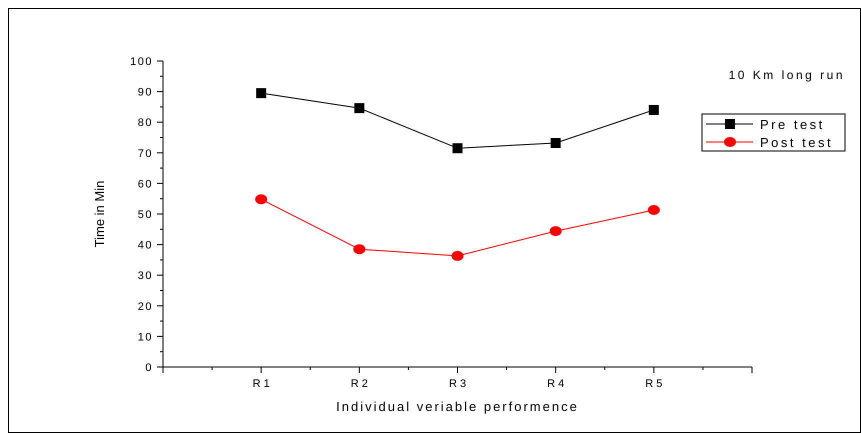 The height and width of the screenshot is (433, 861). What do you see at coordinates (145, 154) in the screenshot?
I see `y-tick-label: 70` at bounding box center [145, 154].